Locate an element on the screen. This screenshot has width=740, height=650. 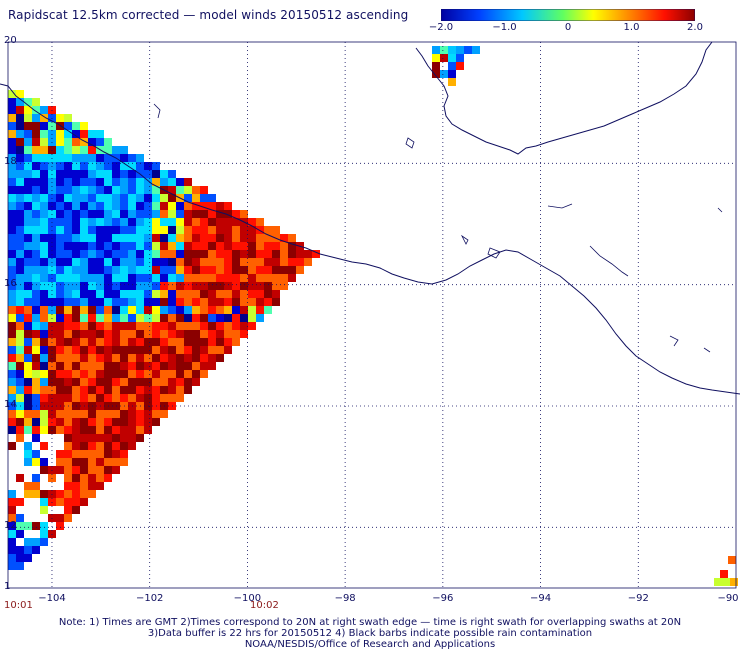
lon-label: −92 is located at coordinates (638, 598).